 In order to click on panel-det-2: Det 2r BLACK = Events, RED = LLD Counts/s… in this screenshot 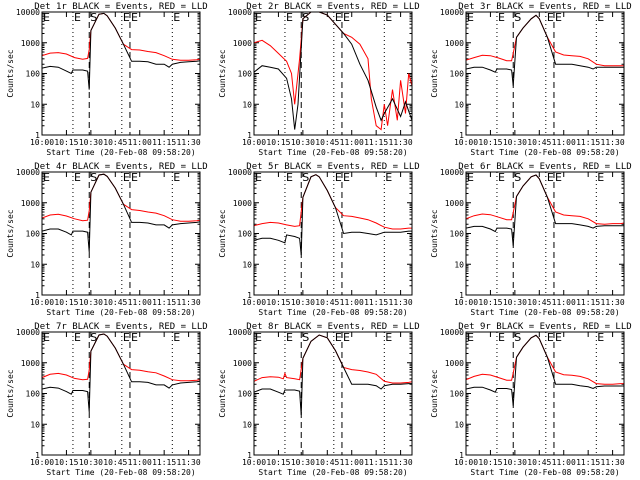, I will do `click(319, 79)`.